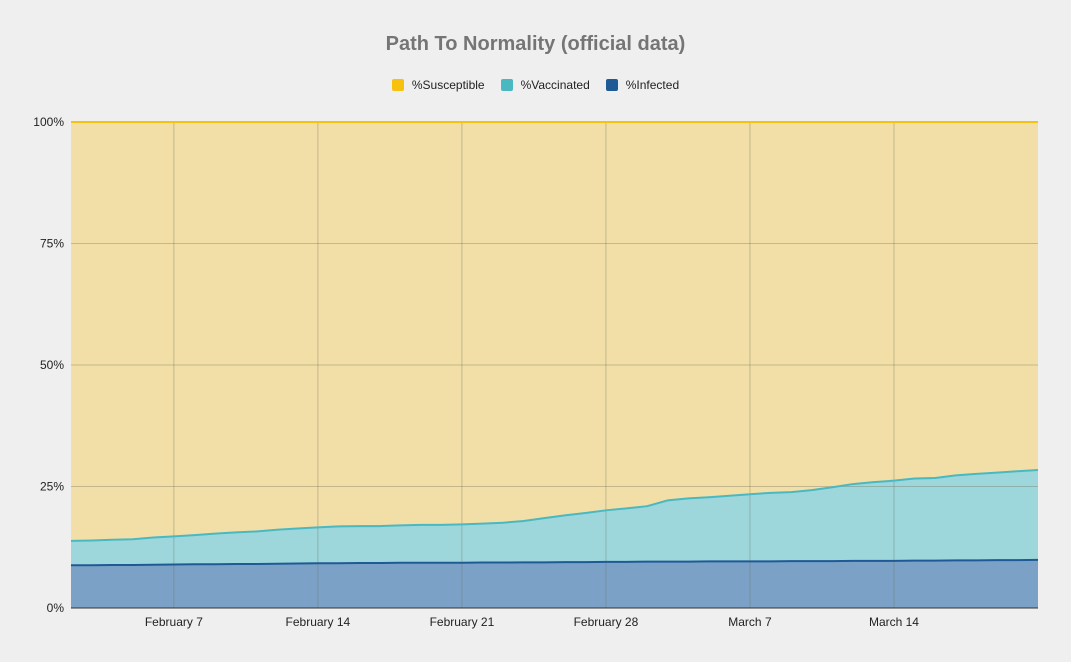 This screenshot has height=662, width=1071. Describe the element at coordinates (894, 622) in the screenshot. I see `x-tick-label: March 14` at that location.